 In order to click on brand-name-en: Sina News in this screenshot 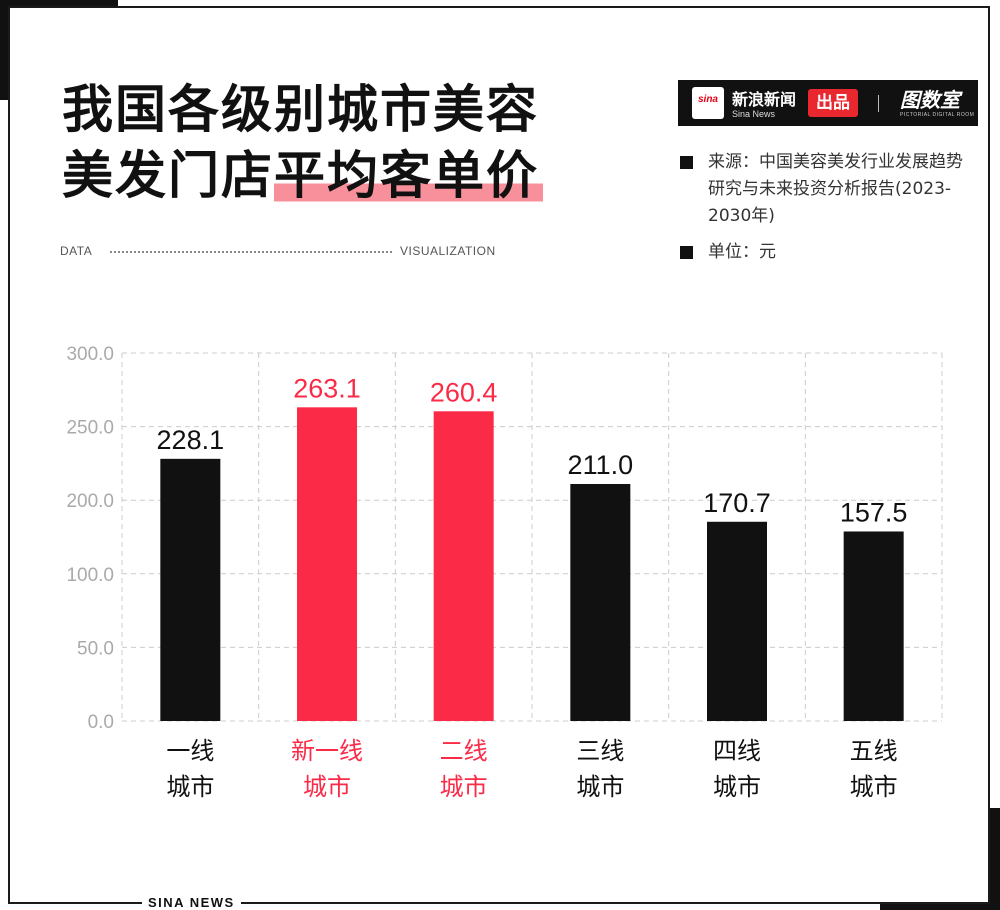, I will do `click(754, 114)`.